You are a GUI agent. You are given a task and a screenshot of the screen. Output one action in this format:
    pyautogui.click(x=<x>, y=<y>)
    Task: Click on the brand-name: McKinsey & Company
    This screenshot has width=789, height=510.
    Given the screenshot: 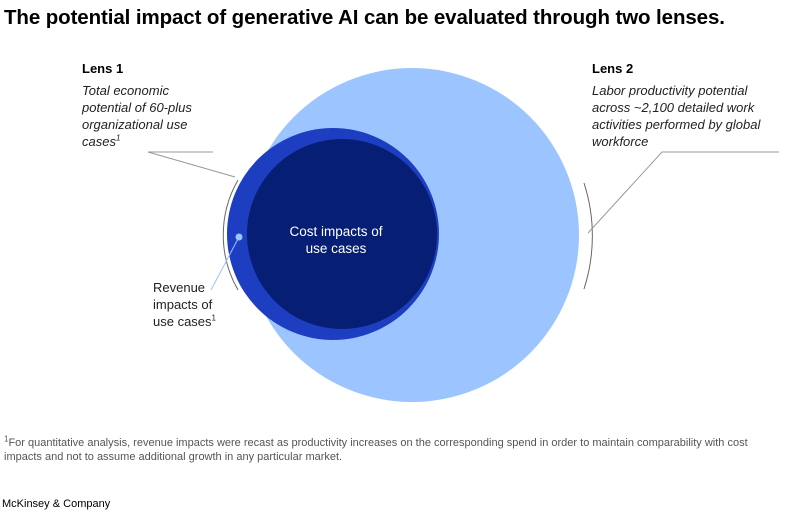 What is the action you would take?
    pyautogui.click(x=56, y=504)
    